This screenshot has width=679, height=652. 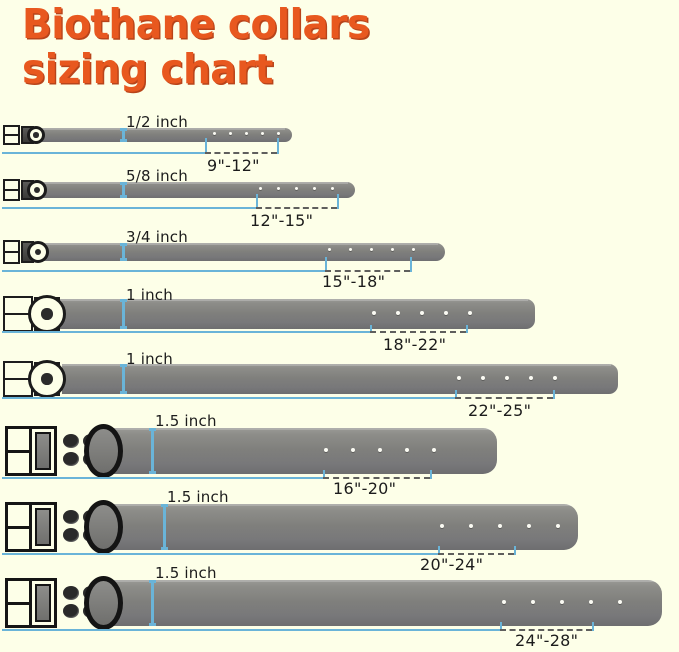 What do you see at coordinates (282, 220) in the screenshot?
I see `length-range-label: 12"-15"` at bounding box center [282, 220].